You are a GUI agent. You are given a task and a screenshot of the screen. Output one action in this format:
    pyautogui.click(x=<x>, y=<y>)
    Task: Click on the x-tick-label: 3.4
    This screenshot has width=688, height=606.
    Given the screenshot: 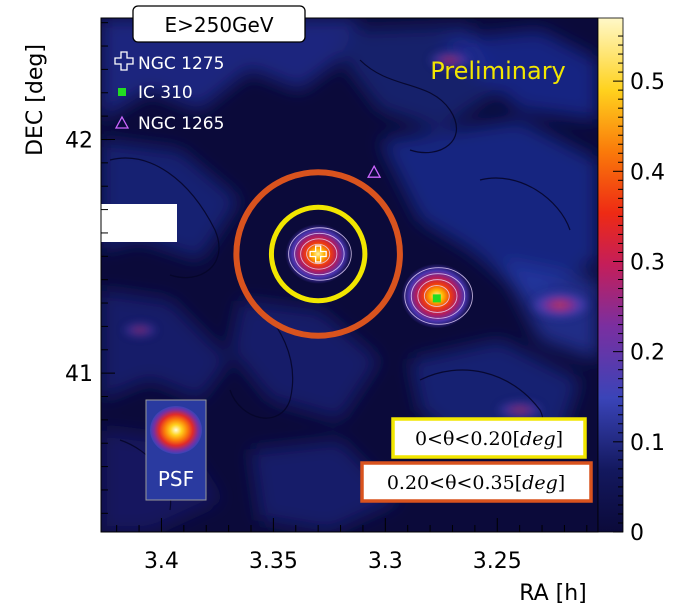 What is the action you would take?
    pyautogui.click(x=161, y=561)
    